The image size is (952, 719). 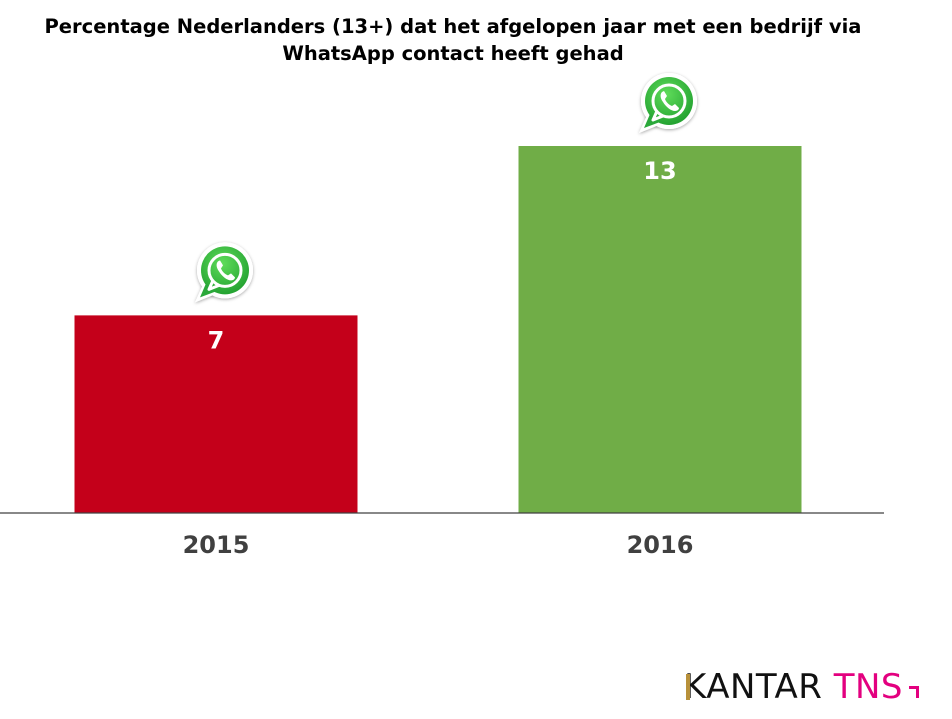 I want to click on kantar-tns-logo: KANTAR TNS, so click(x=802, y=687).